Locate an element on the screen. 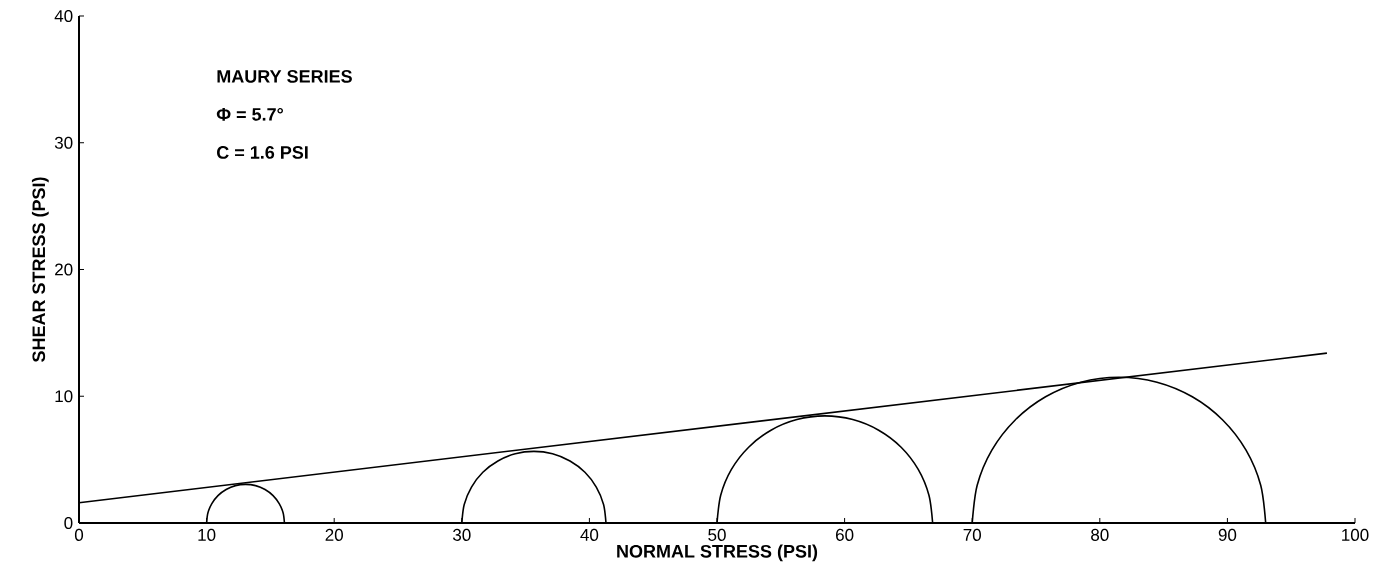 The height and width of the screenshot is (582, 1383). x-tick-label: 50 is located at coordinates (717, 534).